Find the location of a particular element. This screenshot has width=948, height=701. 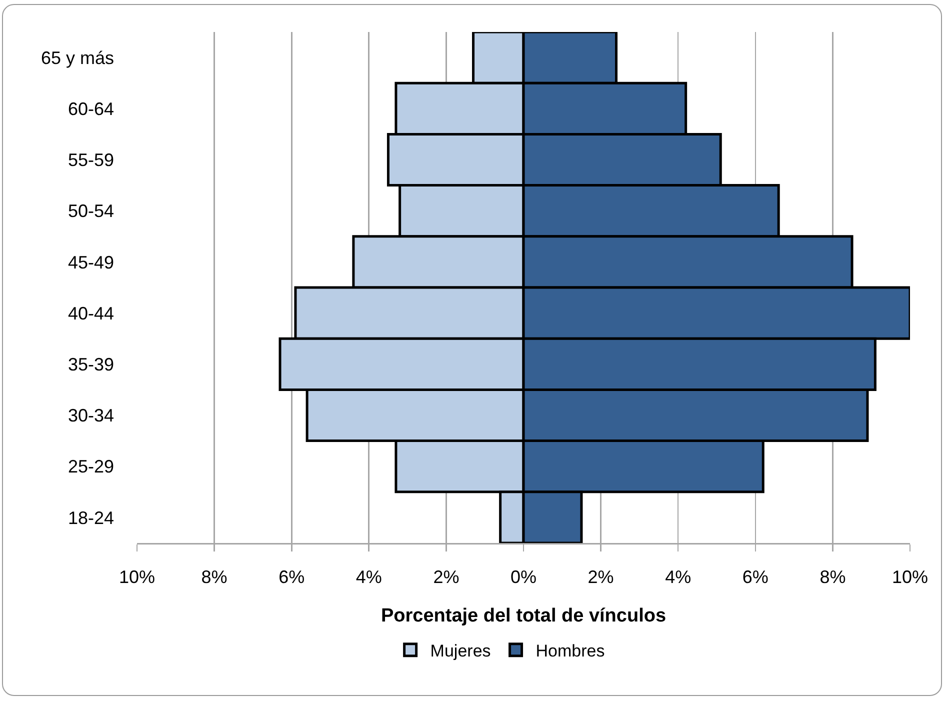

y-tick-label: 65 y más is located at coordinates (77, 58).